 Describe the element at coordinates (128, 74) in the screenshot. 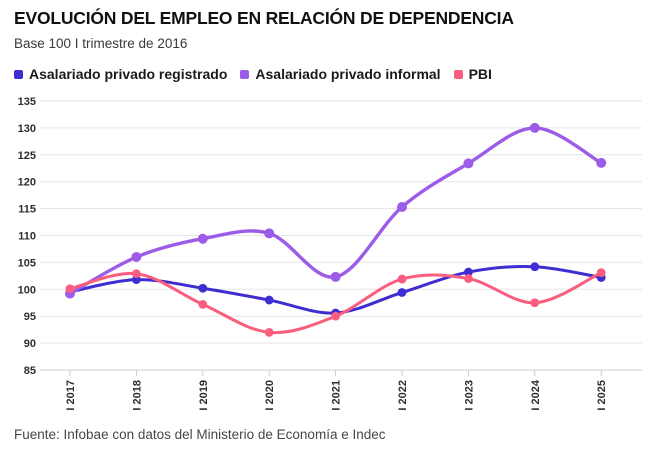

I see `legend-label-registered: Asalariado privado registrado` at that location.